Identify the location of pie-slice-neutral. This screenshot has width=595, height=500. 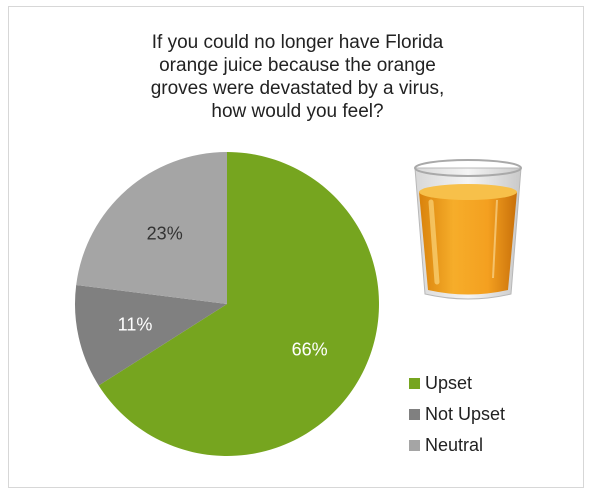
(151, 228).